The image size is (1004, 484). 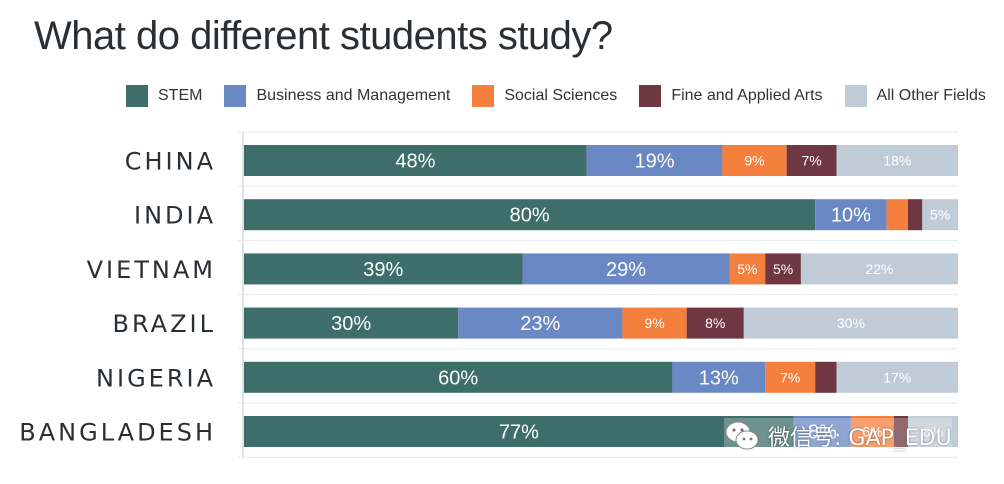 I want to click on data-label: 80%, so click(x=530, y=216).